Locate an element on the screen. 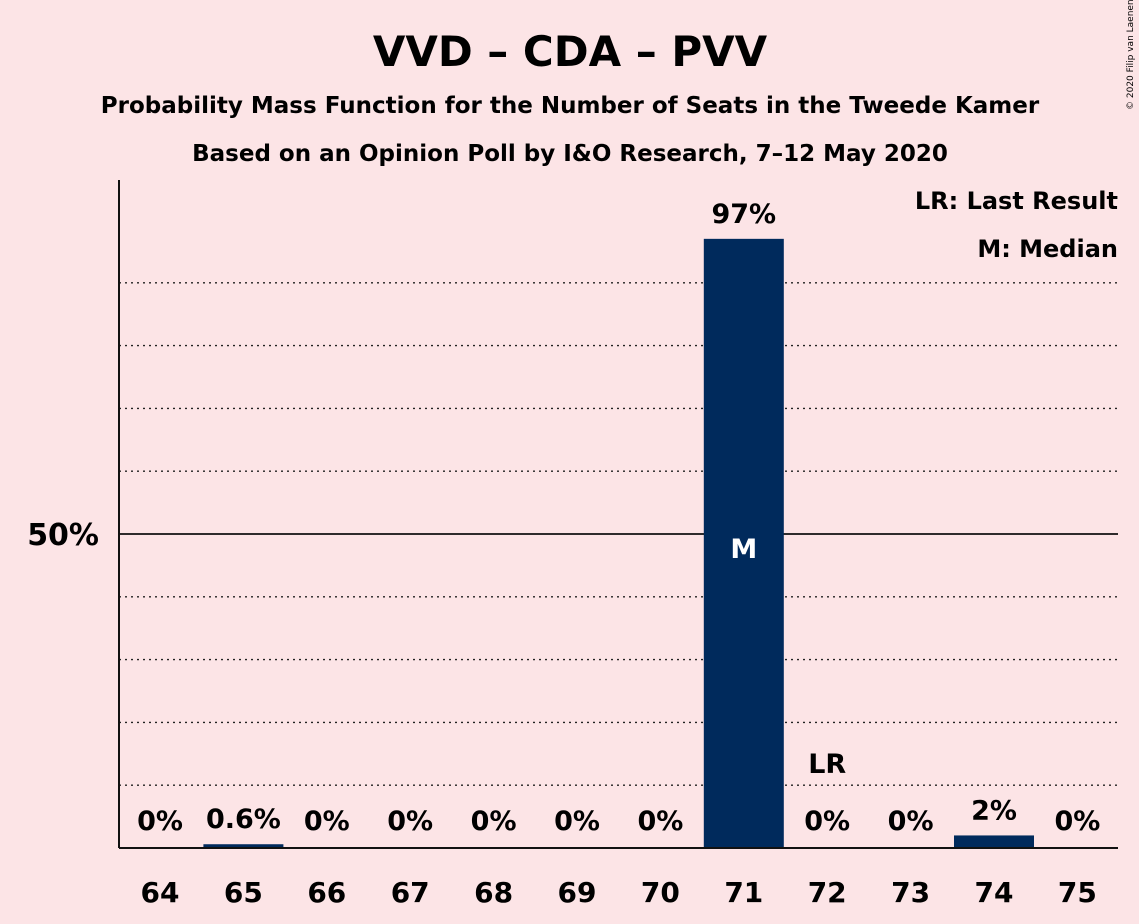  x-tick-label: 74 is located at coordinates (994, 892).